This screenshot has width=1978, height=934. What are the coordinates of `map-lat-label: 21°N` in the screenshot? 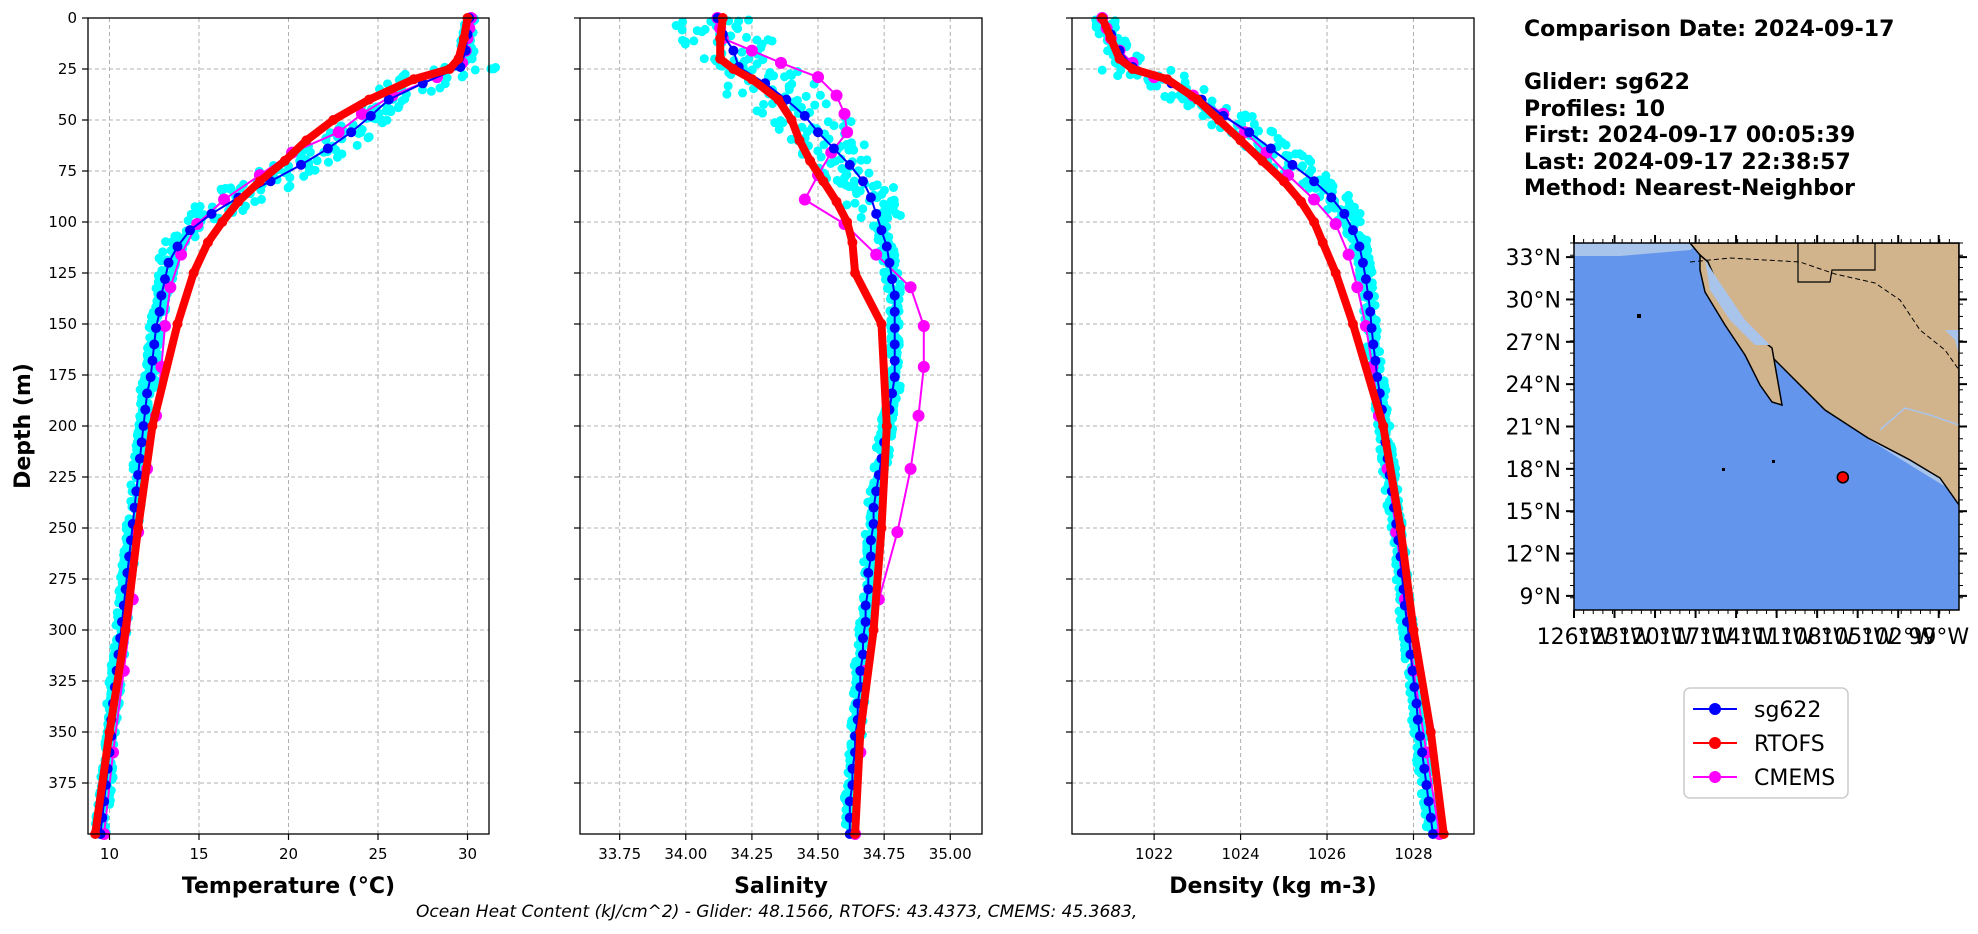 It's located at (1533, 428).